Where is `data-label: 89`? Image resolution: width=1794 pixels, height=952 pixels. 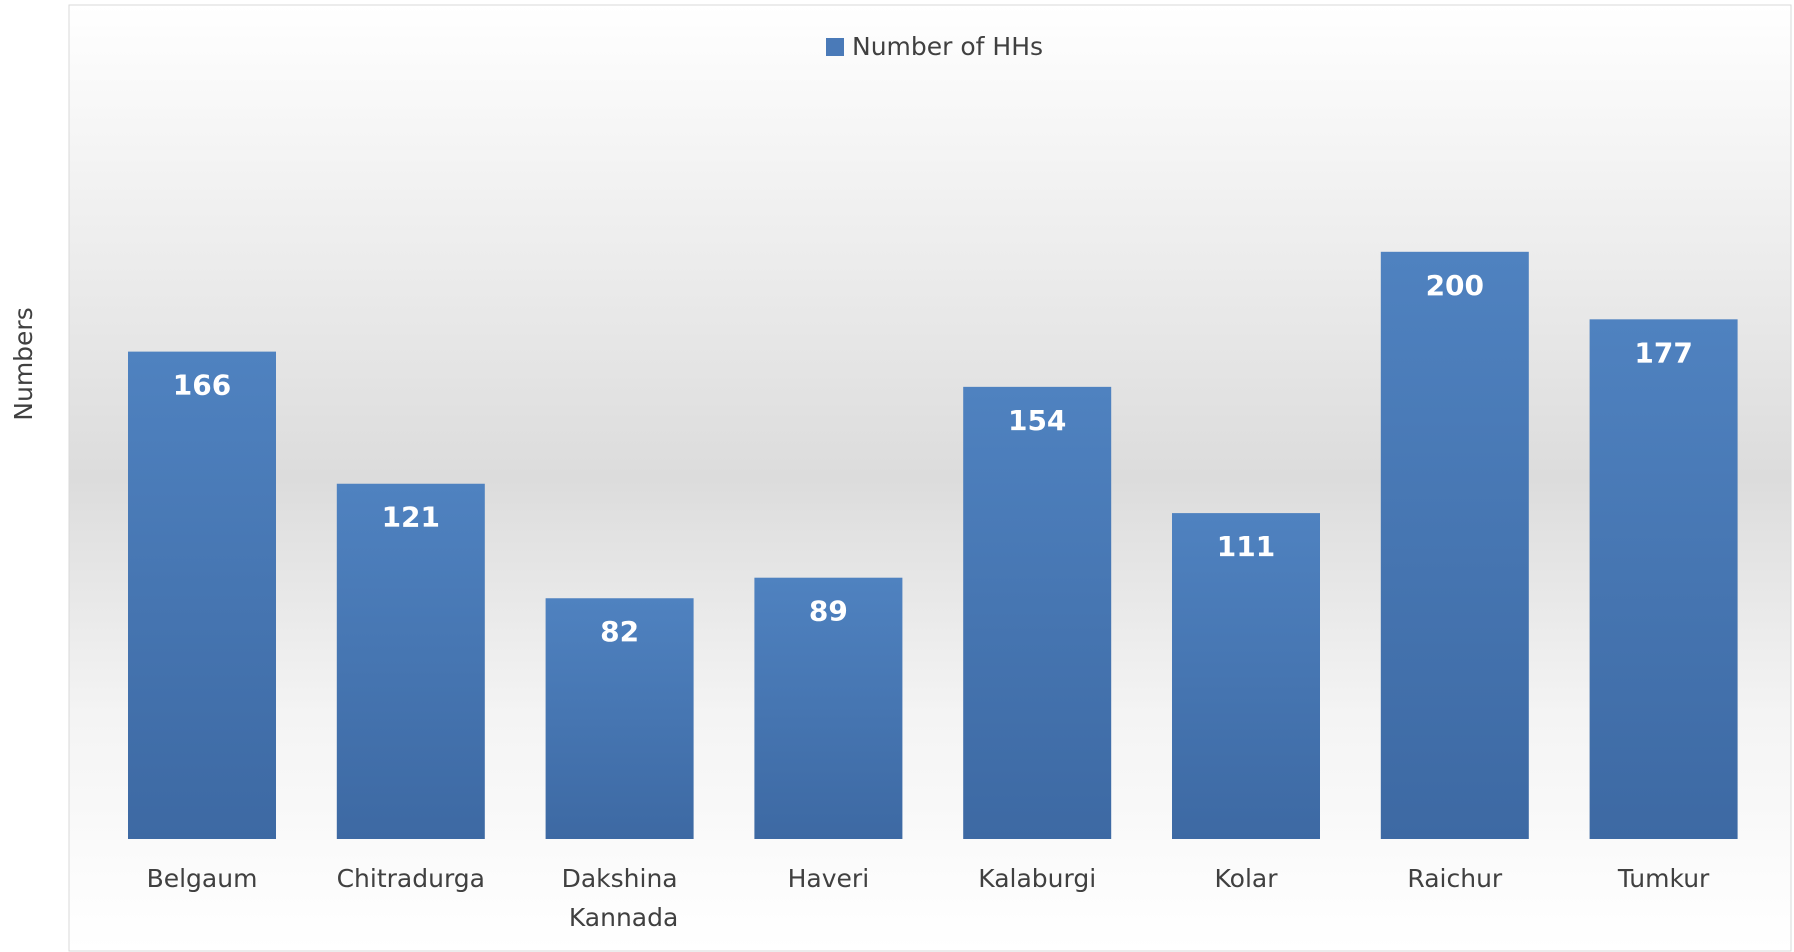
data-label: 89 is located at coordinates (828, 611).